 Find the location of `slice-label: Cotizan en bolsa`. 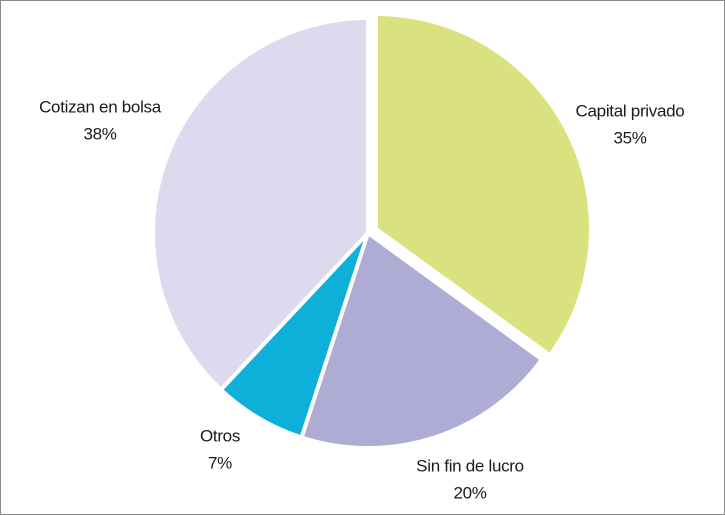

slice-label: Cotizan en bolsa is located at coordinates (100, 106).